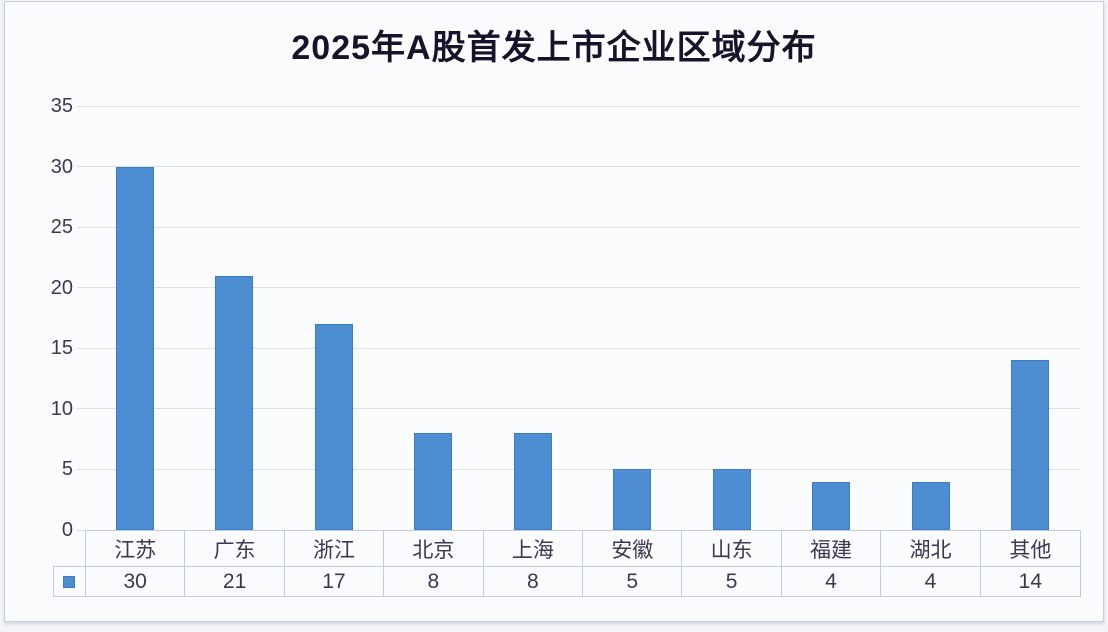 Image resolution: width=1108 pixels, height=632 pixels. I want to click on category-header-row: 江苏 广东 浙江 北京 上海 安徽 山东 福建 湖北 其他, so click(583, 548).